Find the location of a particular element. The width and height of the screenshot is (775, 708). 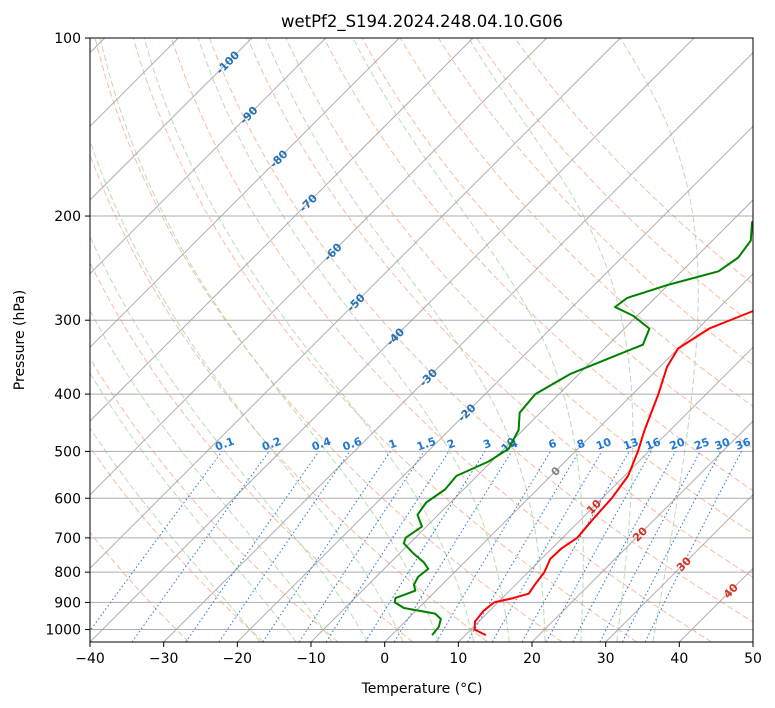

y-tick-label: 200 is located at coordinates (67, 217).